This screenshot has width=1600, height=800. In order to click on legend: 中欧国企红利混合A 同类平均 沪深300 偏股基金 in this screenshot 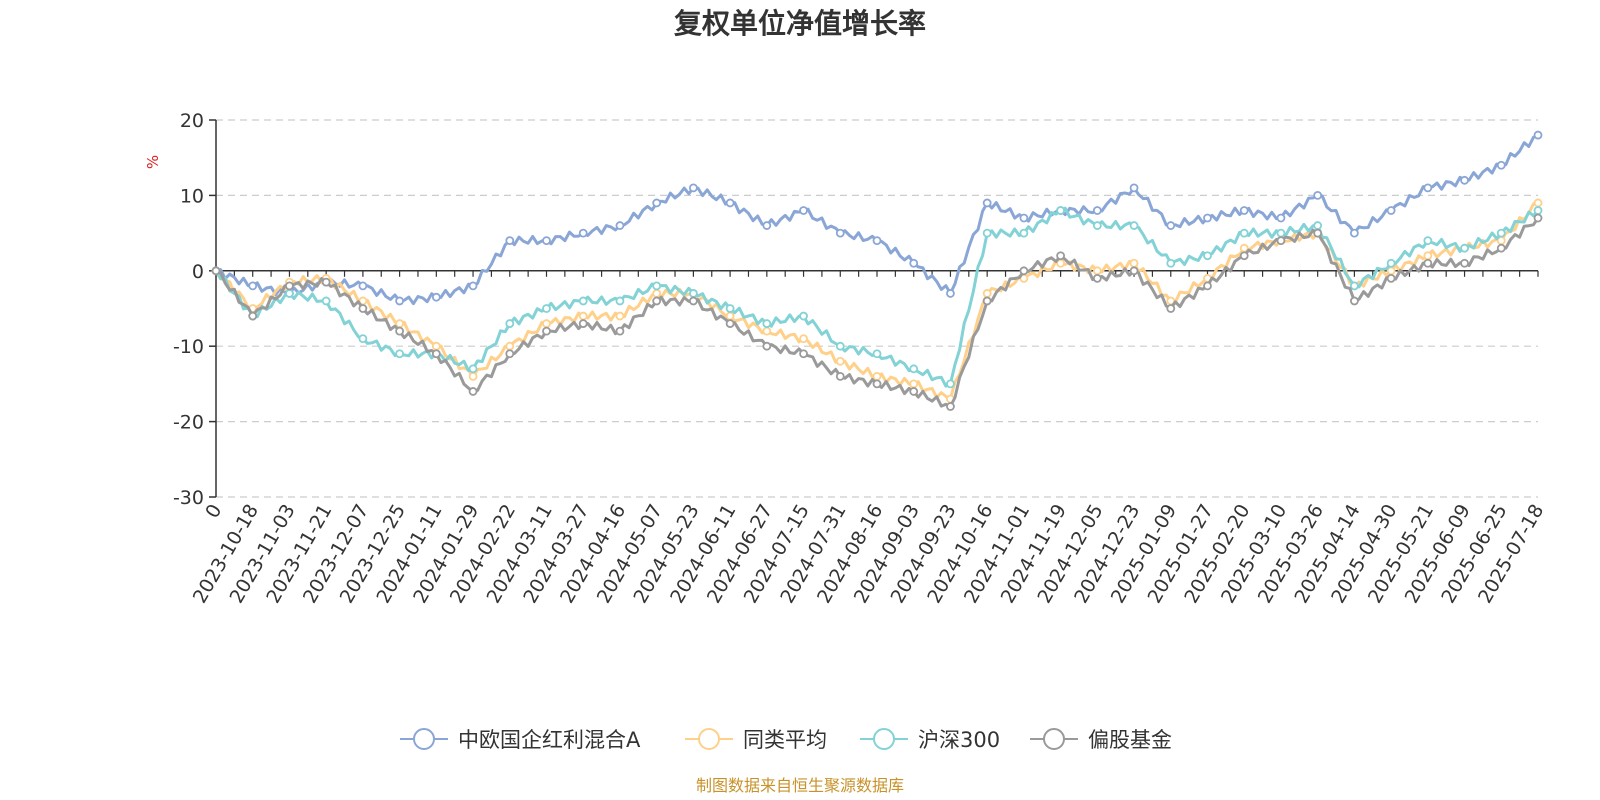, I will do `click(786, 740)`.